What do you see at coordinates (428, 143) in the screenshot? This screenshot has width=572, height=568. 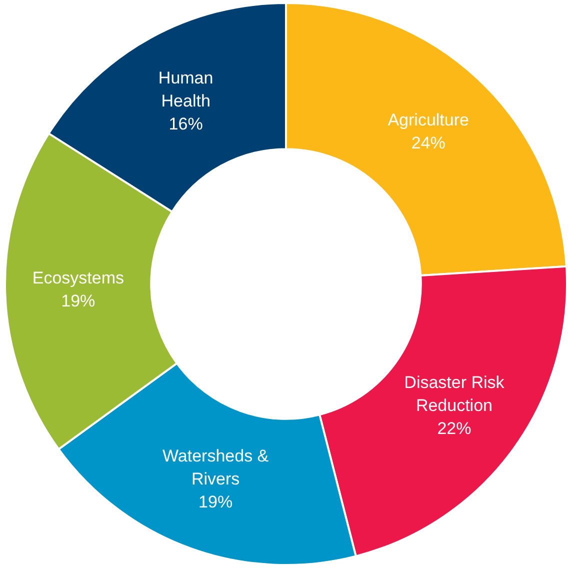 I see `data-label: 24%` at bounding box center [428, 143].